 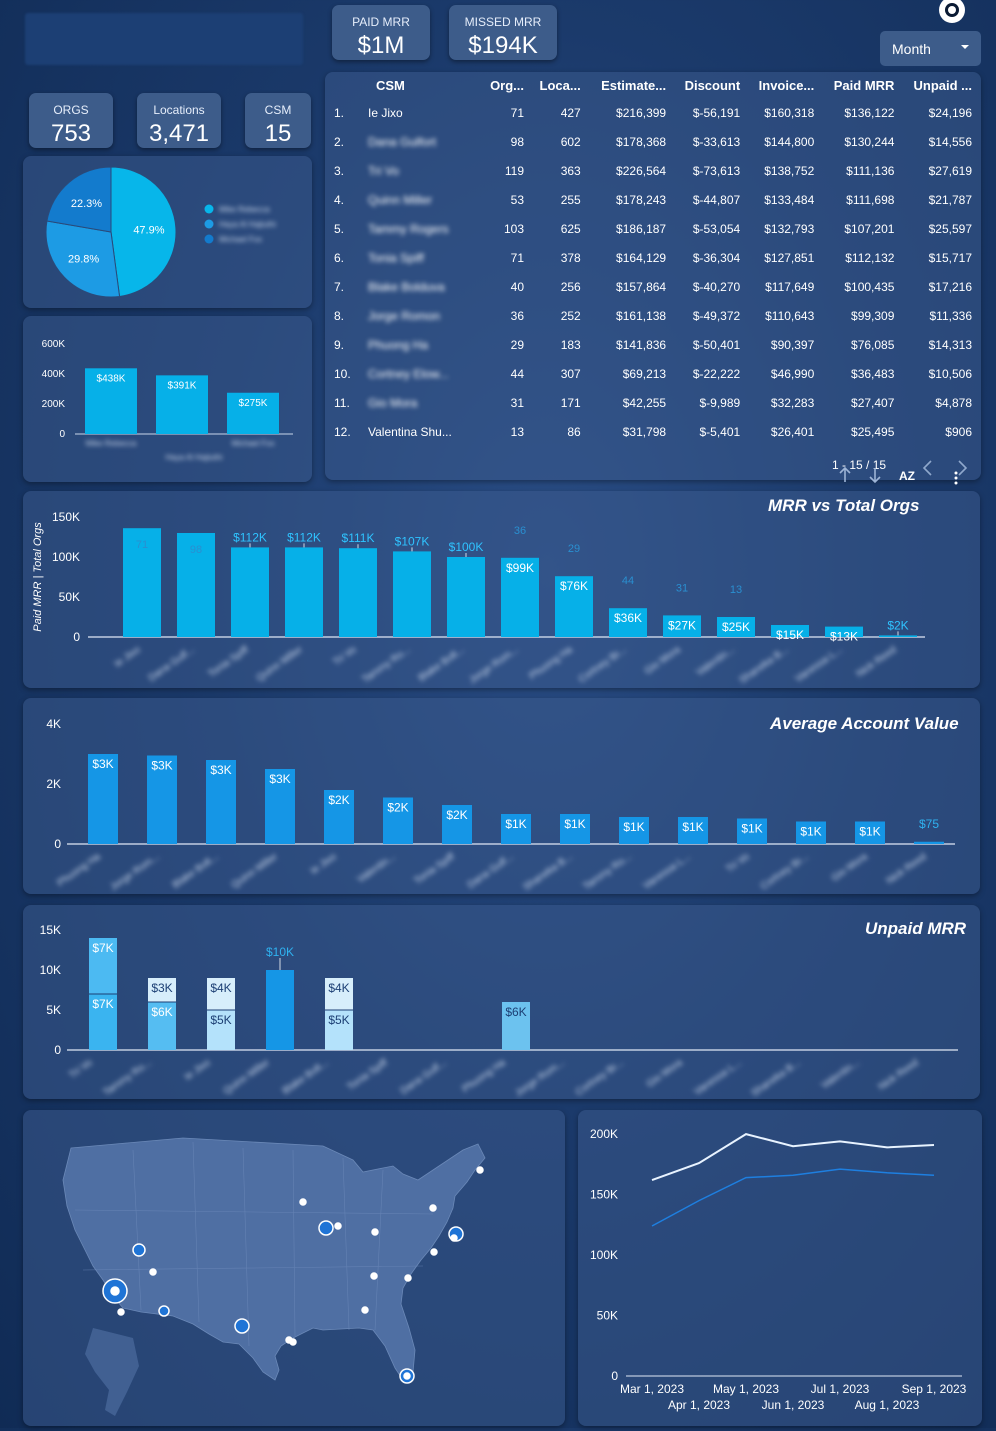 What do you see at coordinates (54, 374) in the screenshot?
I see `y-tick-label: 400K` at bounding box center [54, 374].